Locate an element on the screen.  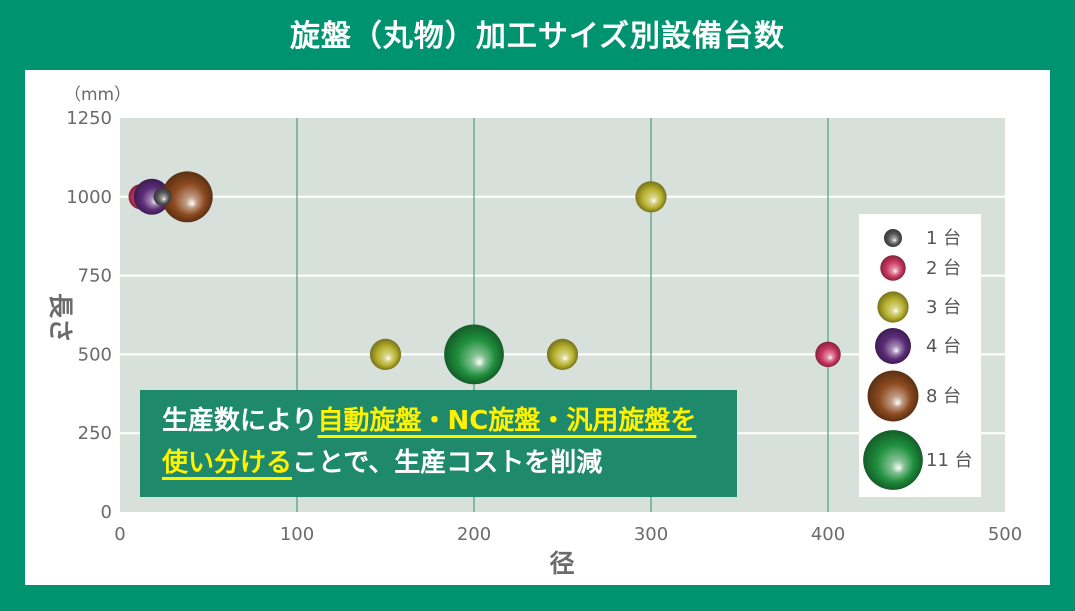
legend-label: 2 台 is located at coordinates (943, 268).